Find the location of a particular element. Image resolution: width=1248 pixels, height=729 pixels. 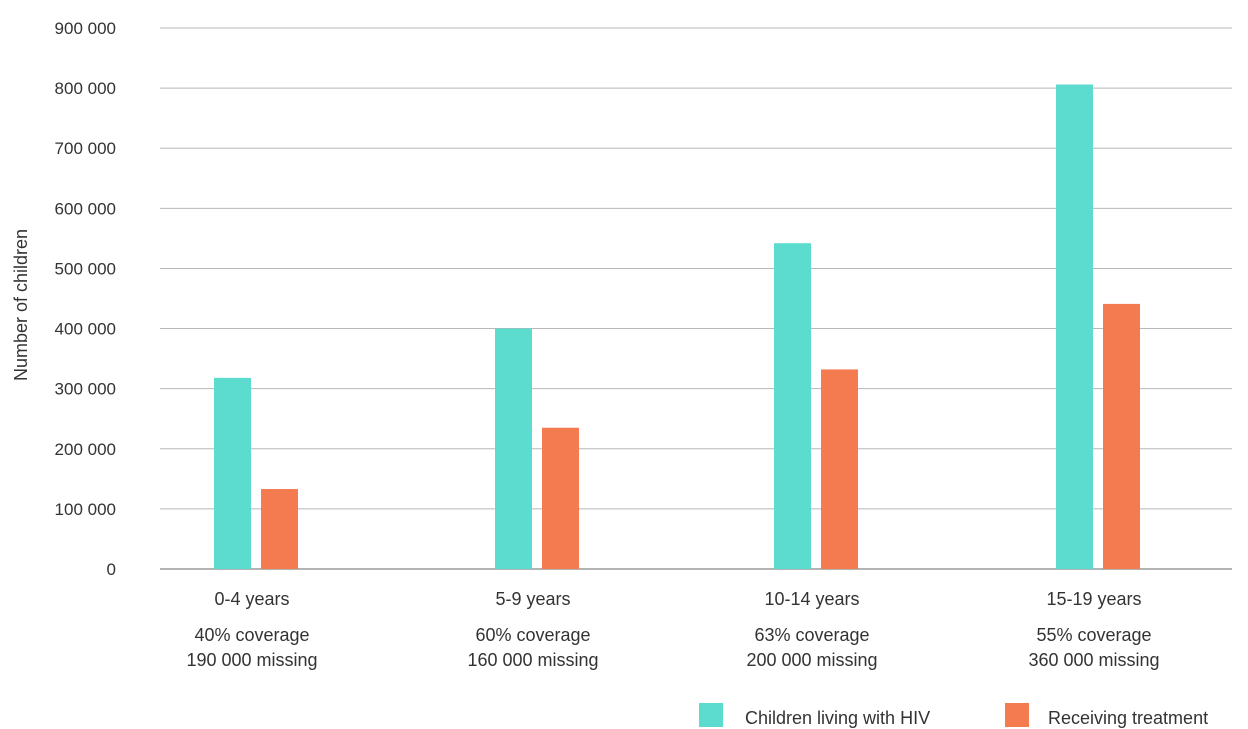

category-missing-label: 190 000 missing is located at coordinates (251, 660).